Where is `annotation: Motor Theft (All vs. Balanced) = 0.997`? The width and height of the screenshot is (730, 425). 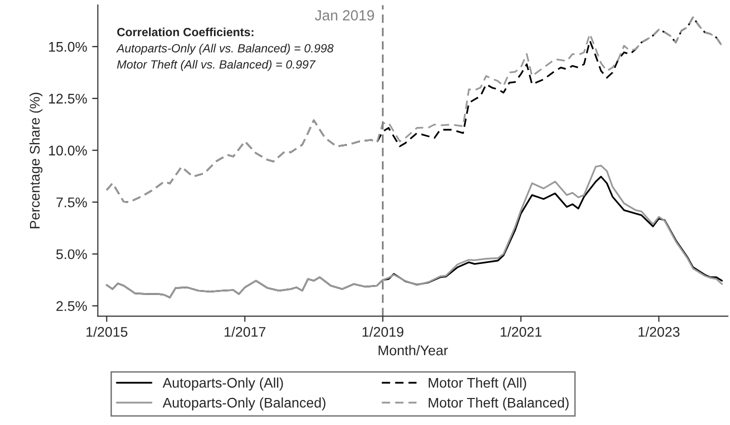 annotation: Motor Theft (All vs. Balanced) = 0.997 is located at coordinates (216, 65).